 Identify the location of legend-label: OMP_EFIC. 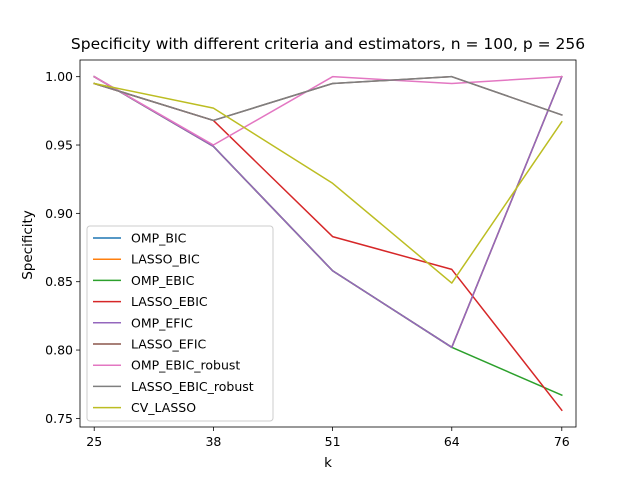
(162, 322).